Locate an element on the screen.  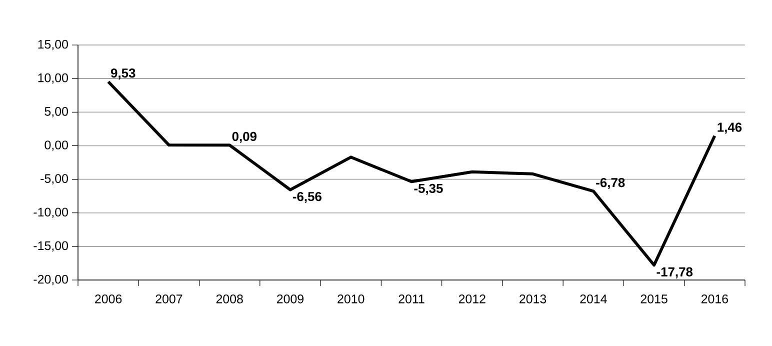
y-tick-label: 0,00 is located at coordinates (56, 145).